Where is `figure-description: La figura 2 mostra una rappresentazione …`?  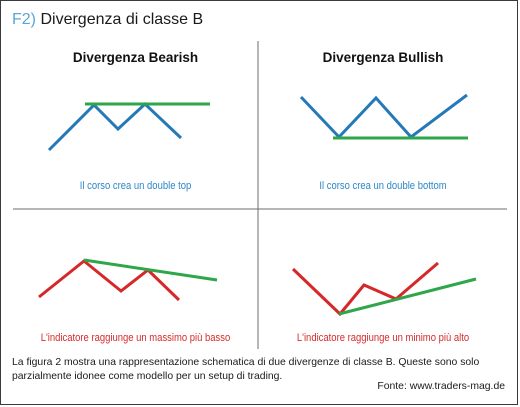
figure-description: La figura 2 mostra una rappresentazione … is located at coordinates (246, 369).